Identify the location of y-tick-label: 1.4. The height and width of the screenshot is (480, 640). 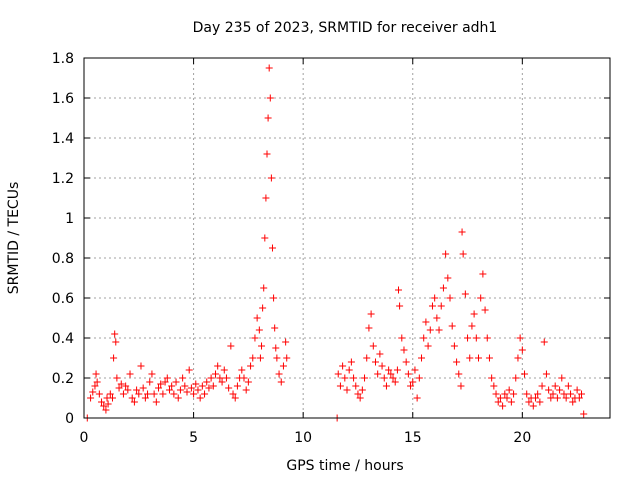
(63, 139).